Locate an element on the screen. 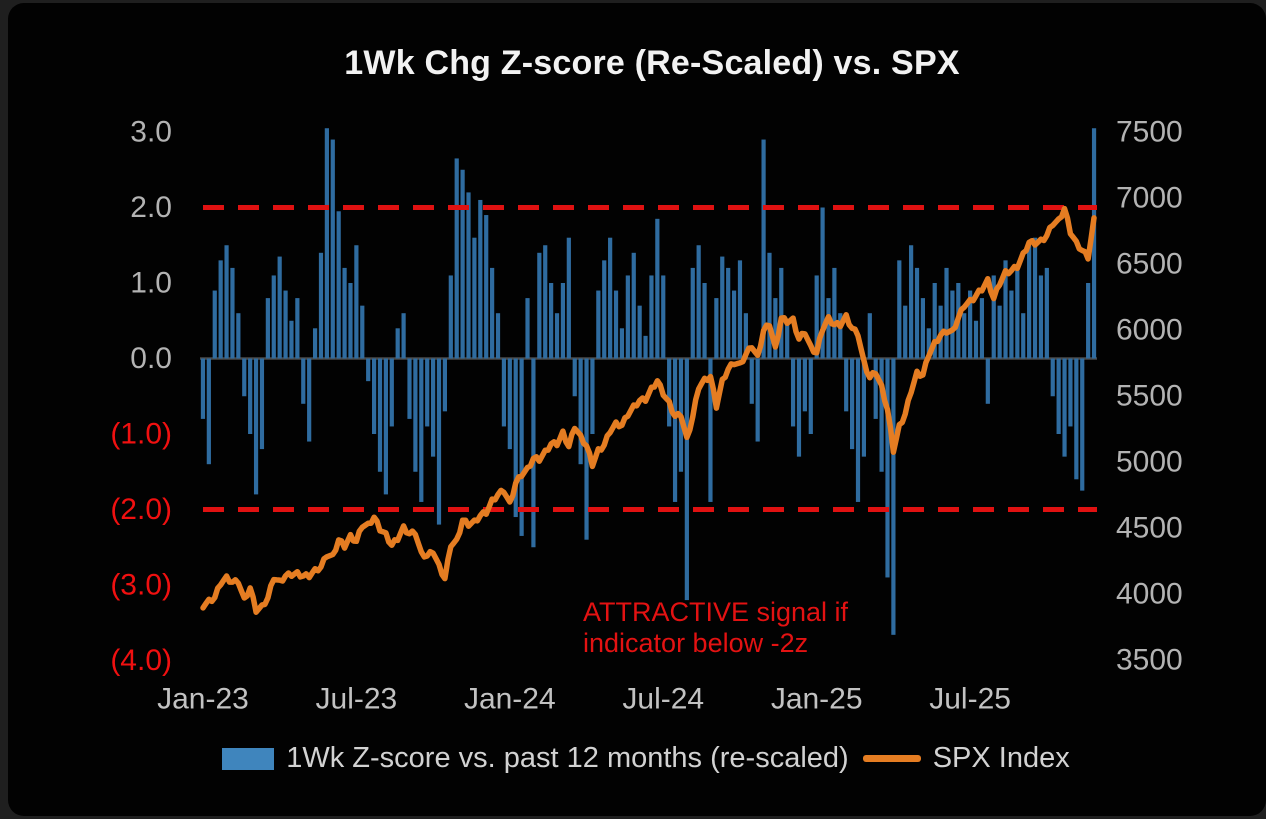 This screenshot has height=819, width=1266. right-tick-label: 7000 is located at coordinates (1149, 198).